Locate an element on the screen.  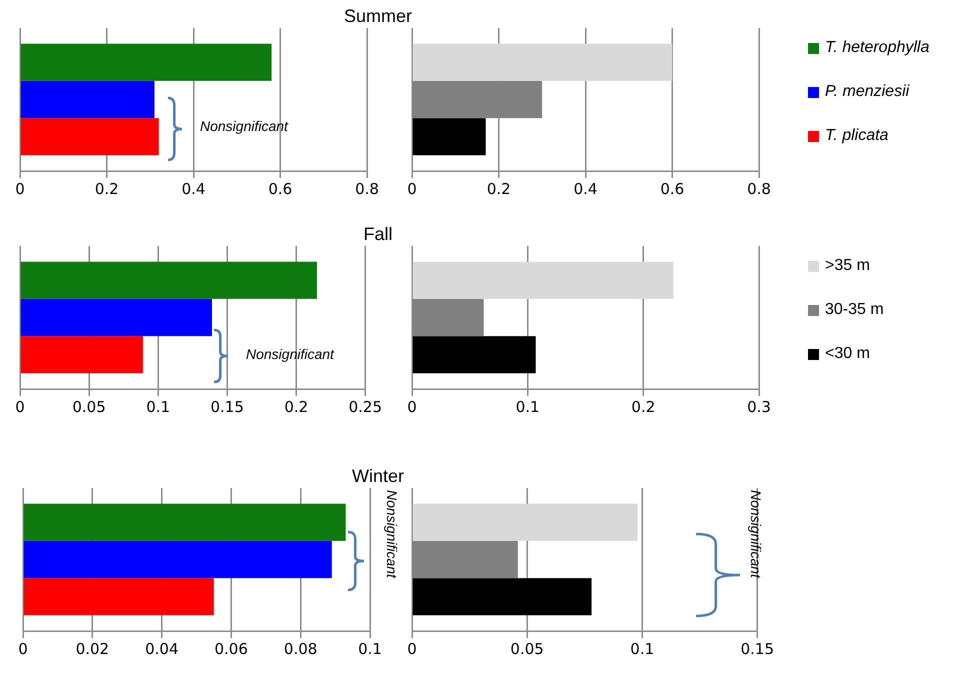
chart-title: Summer is located at coordinates (378, 16).